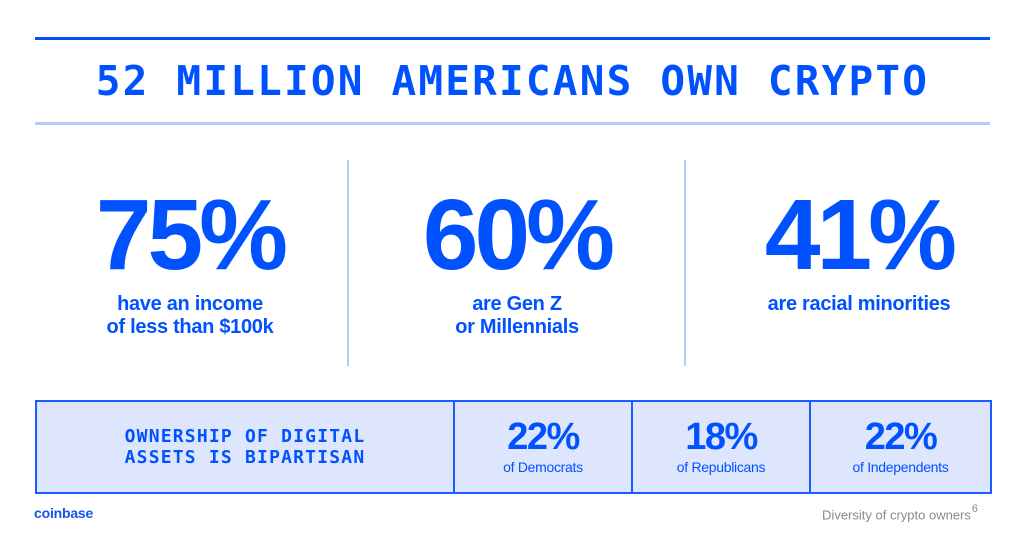  What do you see at coordinates (512, 123) in the screenshot?
I see `title-underline` at bounding box center [512, 123].